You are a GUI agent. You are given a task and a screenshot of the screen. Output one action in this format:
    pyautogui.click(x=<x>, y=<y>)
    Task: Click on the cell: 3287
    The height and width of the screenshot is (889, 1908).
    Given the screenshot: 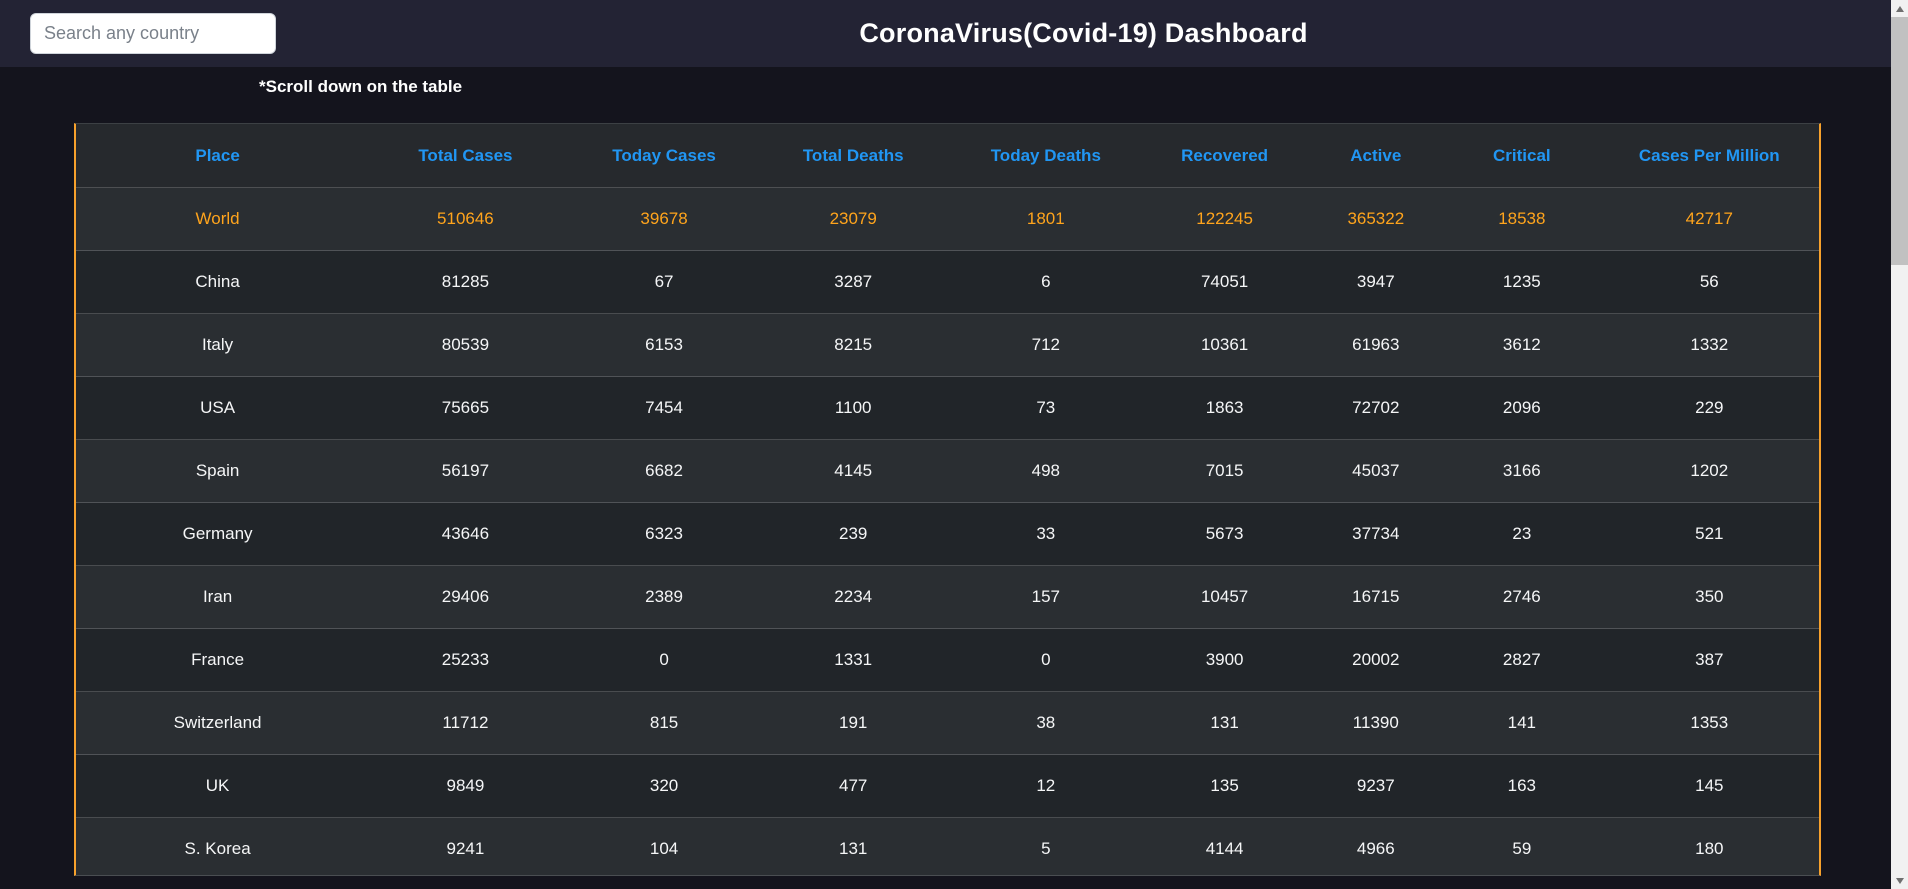 What is the action you would take?
    pyautogui.click(x=853, y=282)
    